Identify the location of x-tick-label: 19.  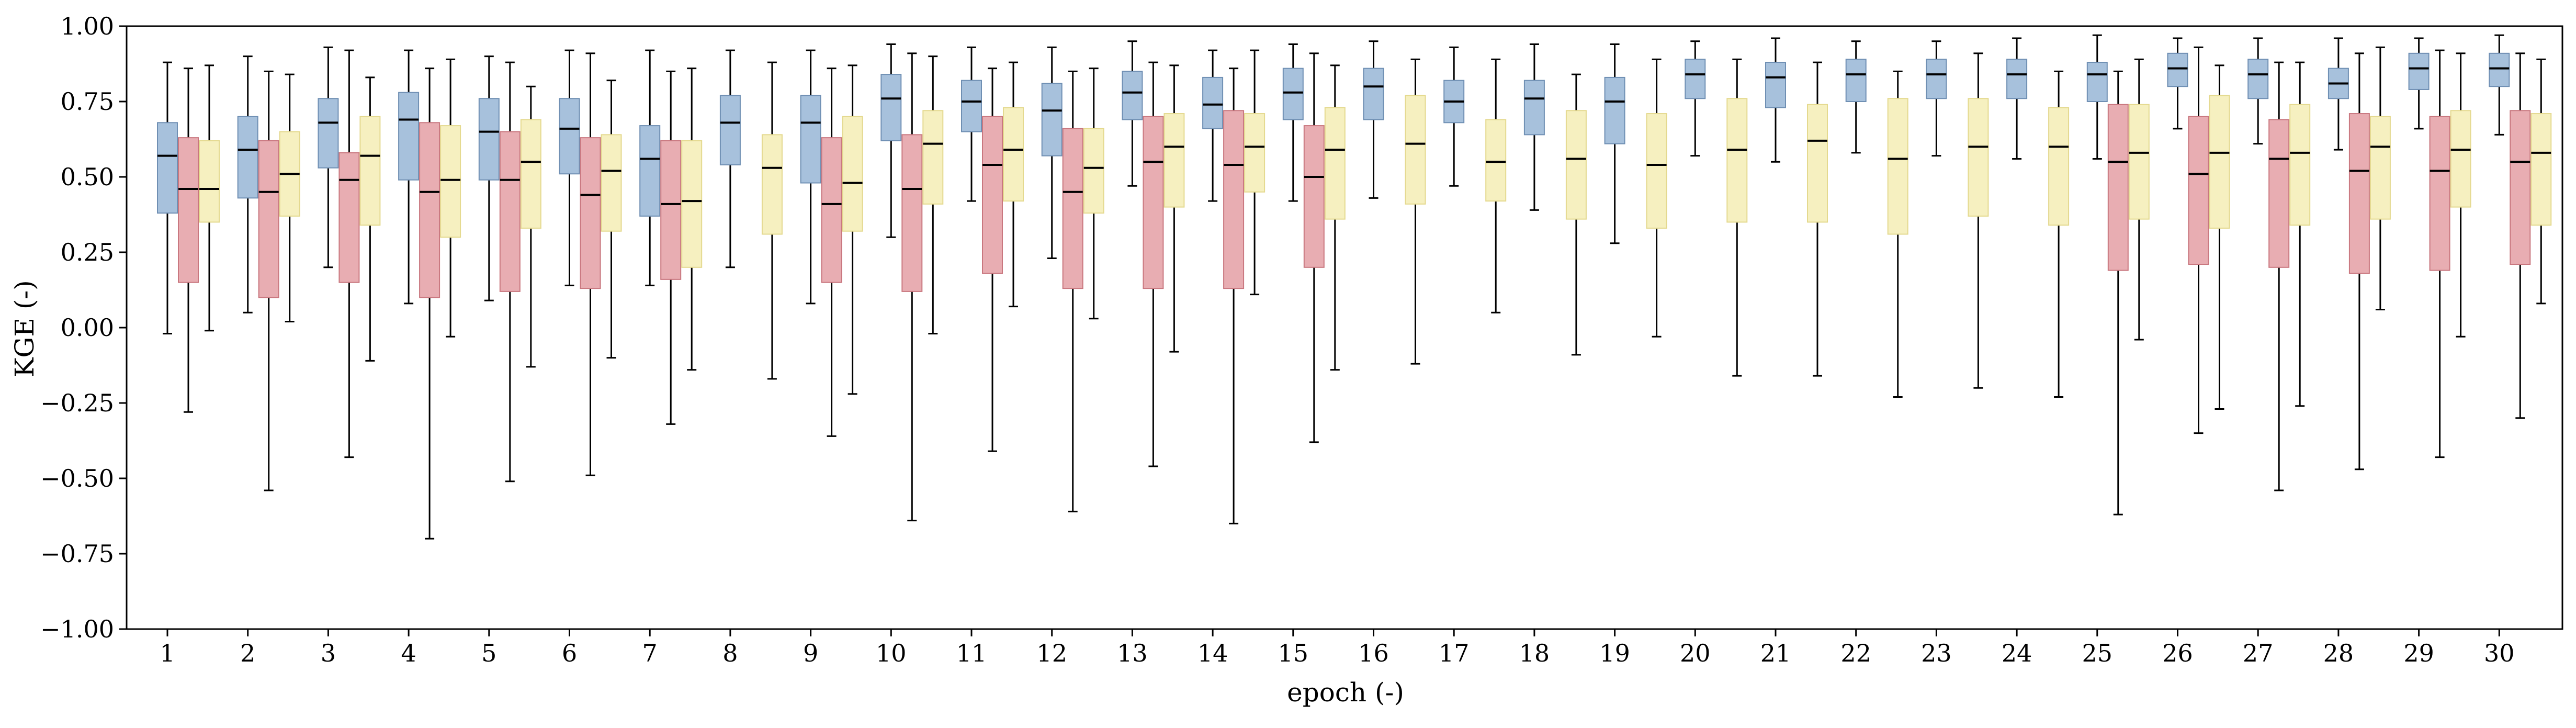
(1614, 653).